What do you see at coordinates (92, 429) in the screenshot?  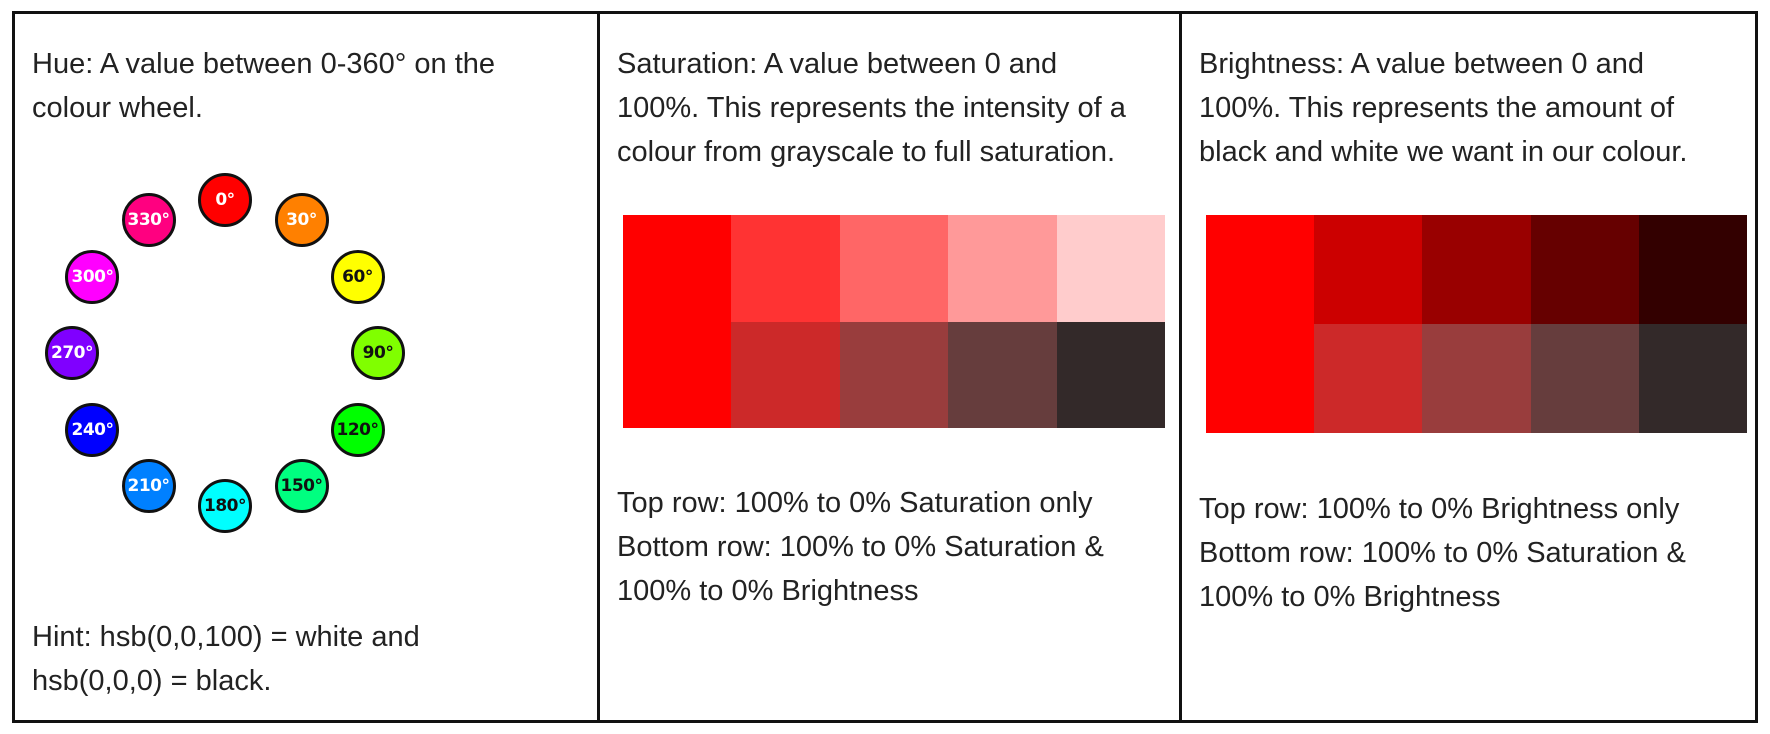 I see `hue-swatch-240: 240°` at bounding box center [92, 429].